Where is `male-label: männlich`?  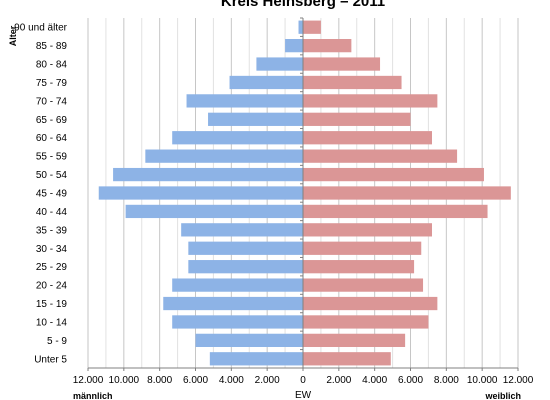
male-label: männlich is located at coordinates (93, 395).